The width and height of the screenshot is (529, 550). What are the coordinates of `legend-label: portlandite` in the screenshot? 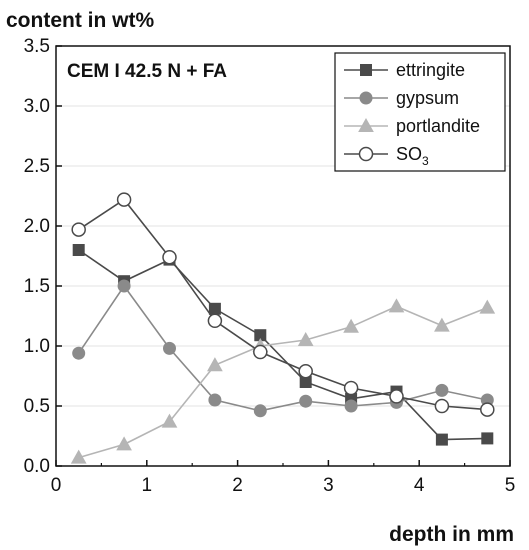 It's located at (438, 126).